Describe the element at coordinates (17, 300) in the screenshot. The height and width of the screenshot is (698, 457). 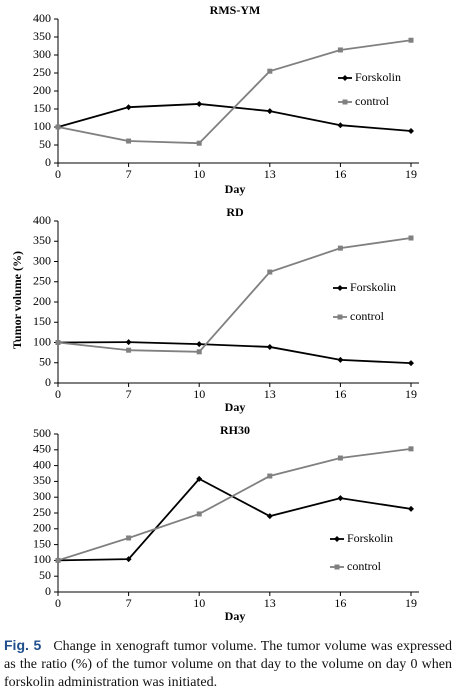
I see `y-axis-label: Tumor volume (%)` at that location.